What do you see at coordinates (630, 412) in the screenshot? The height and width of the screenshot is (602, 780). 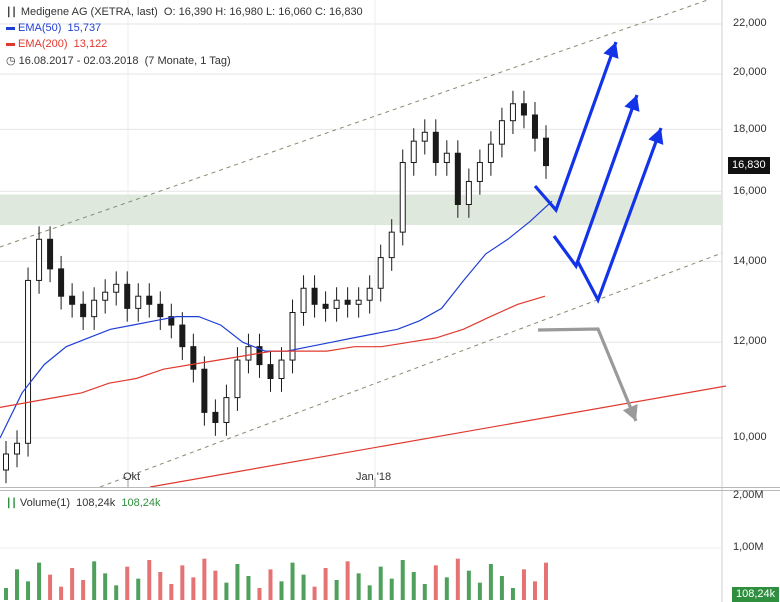 I see `bearish-arrow-head` at bounding box center [630, 412].